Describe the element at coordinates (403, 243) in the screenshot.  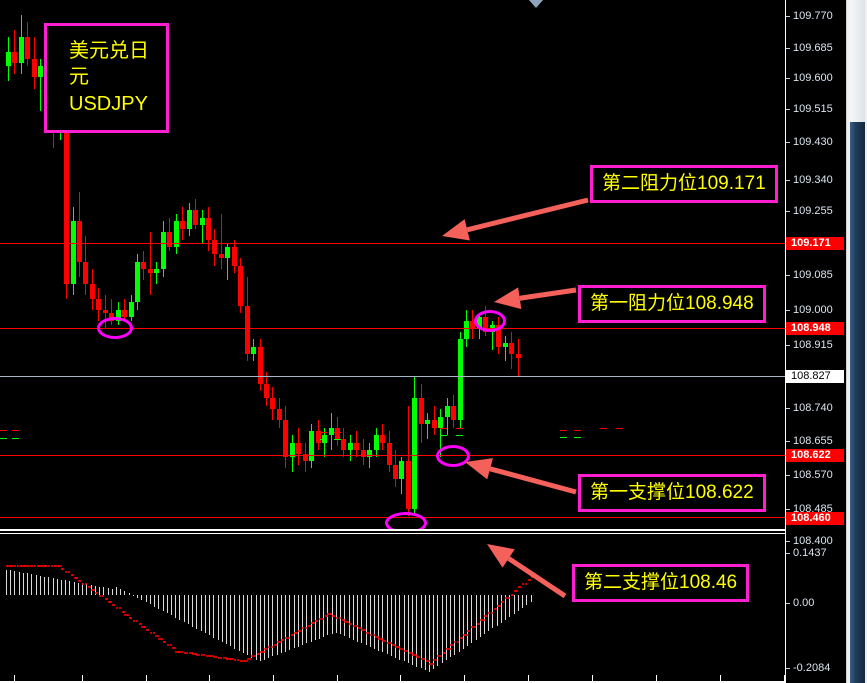
I see `resistance-2-line` at that location.